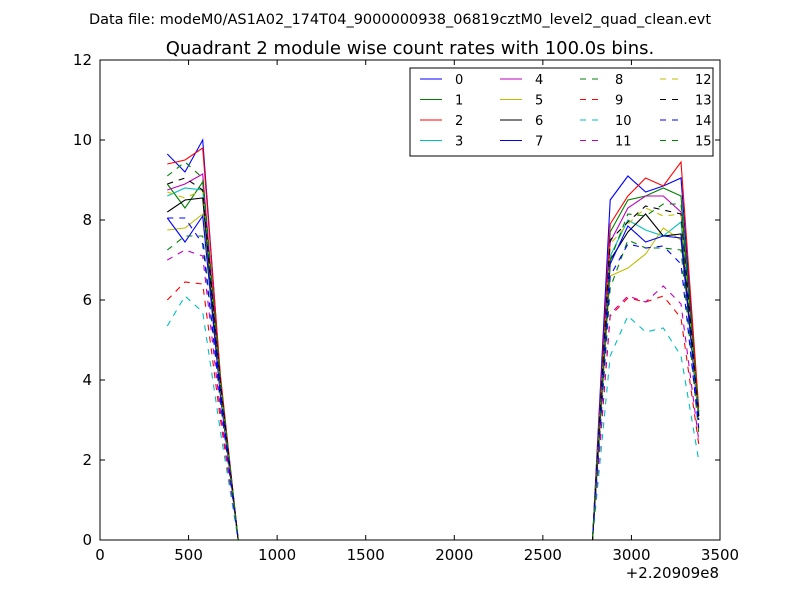  I want to click on y-tick-label: 12, so click(82, 60).